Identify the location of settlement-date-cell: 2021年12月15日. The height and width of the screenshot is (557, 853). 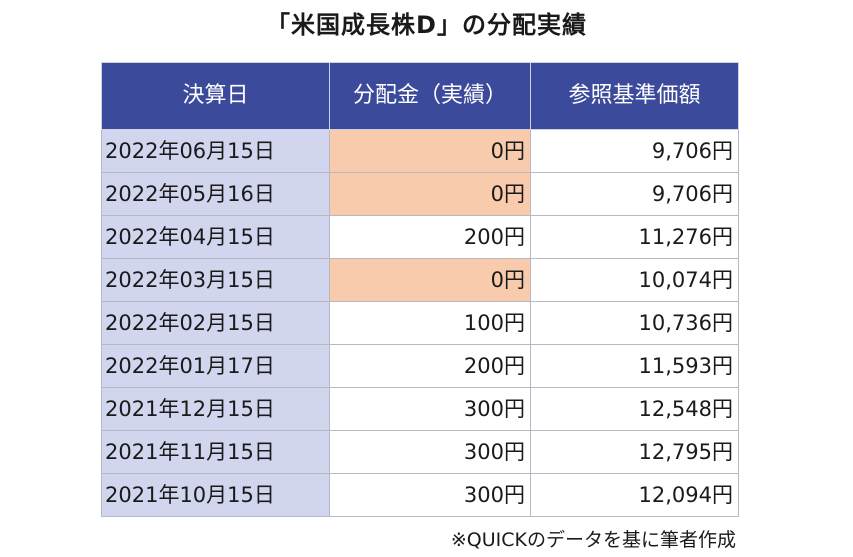
(215, 409).